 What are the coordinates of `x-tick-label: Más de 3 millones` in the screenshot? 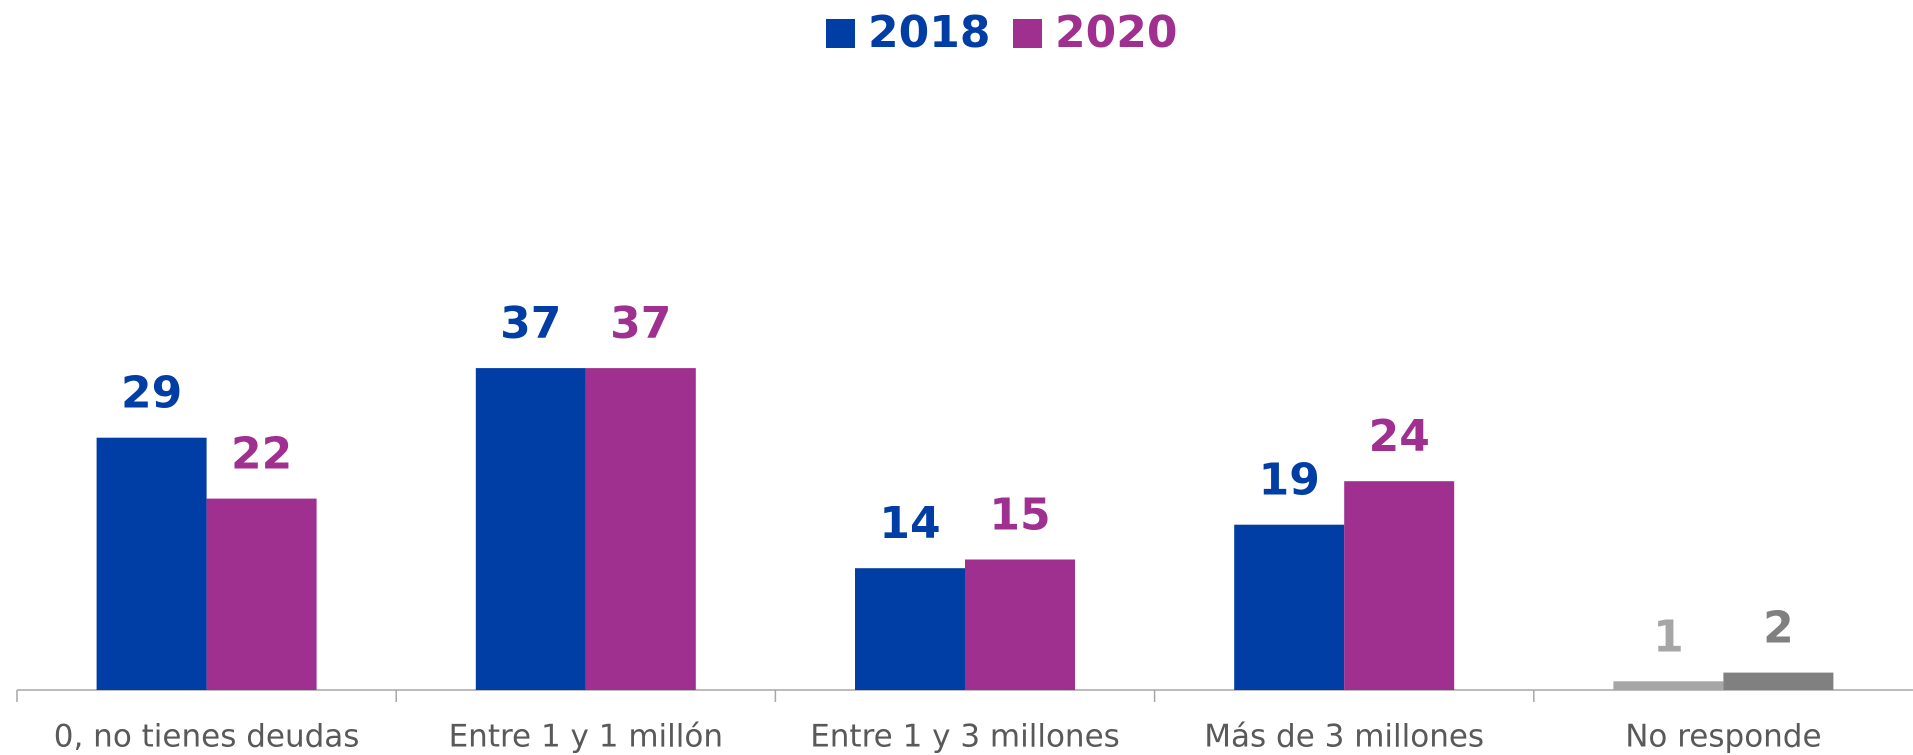 It's located at (1344, 737).